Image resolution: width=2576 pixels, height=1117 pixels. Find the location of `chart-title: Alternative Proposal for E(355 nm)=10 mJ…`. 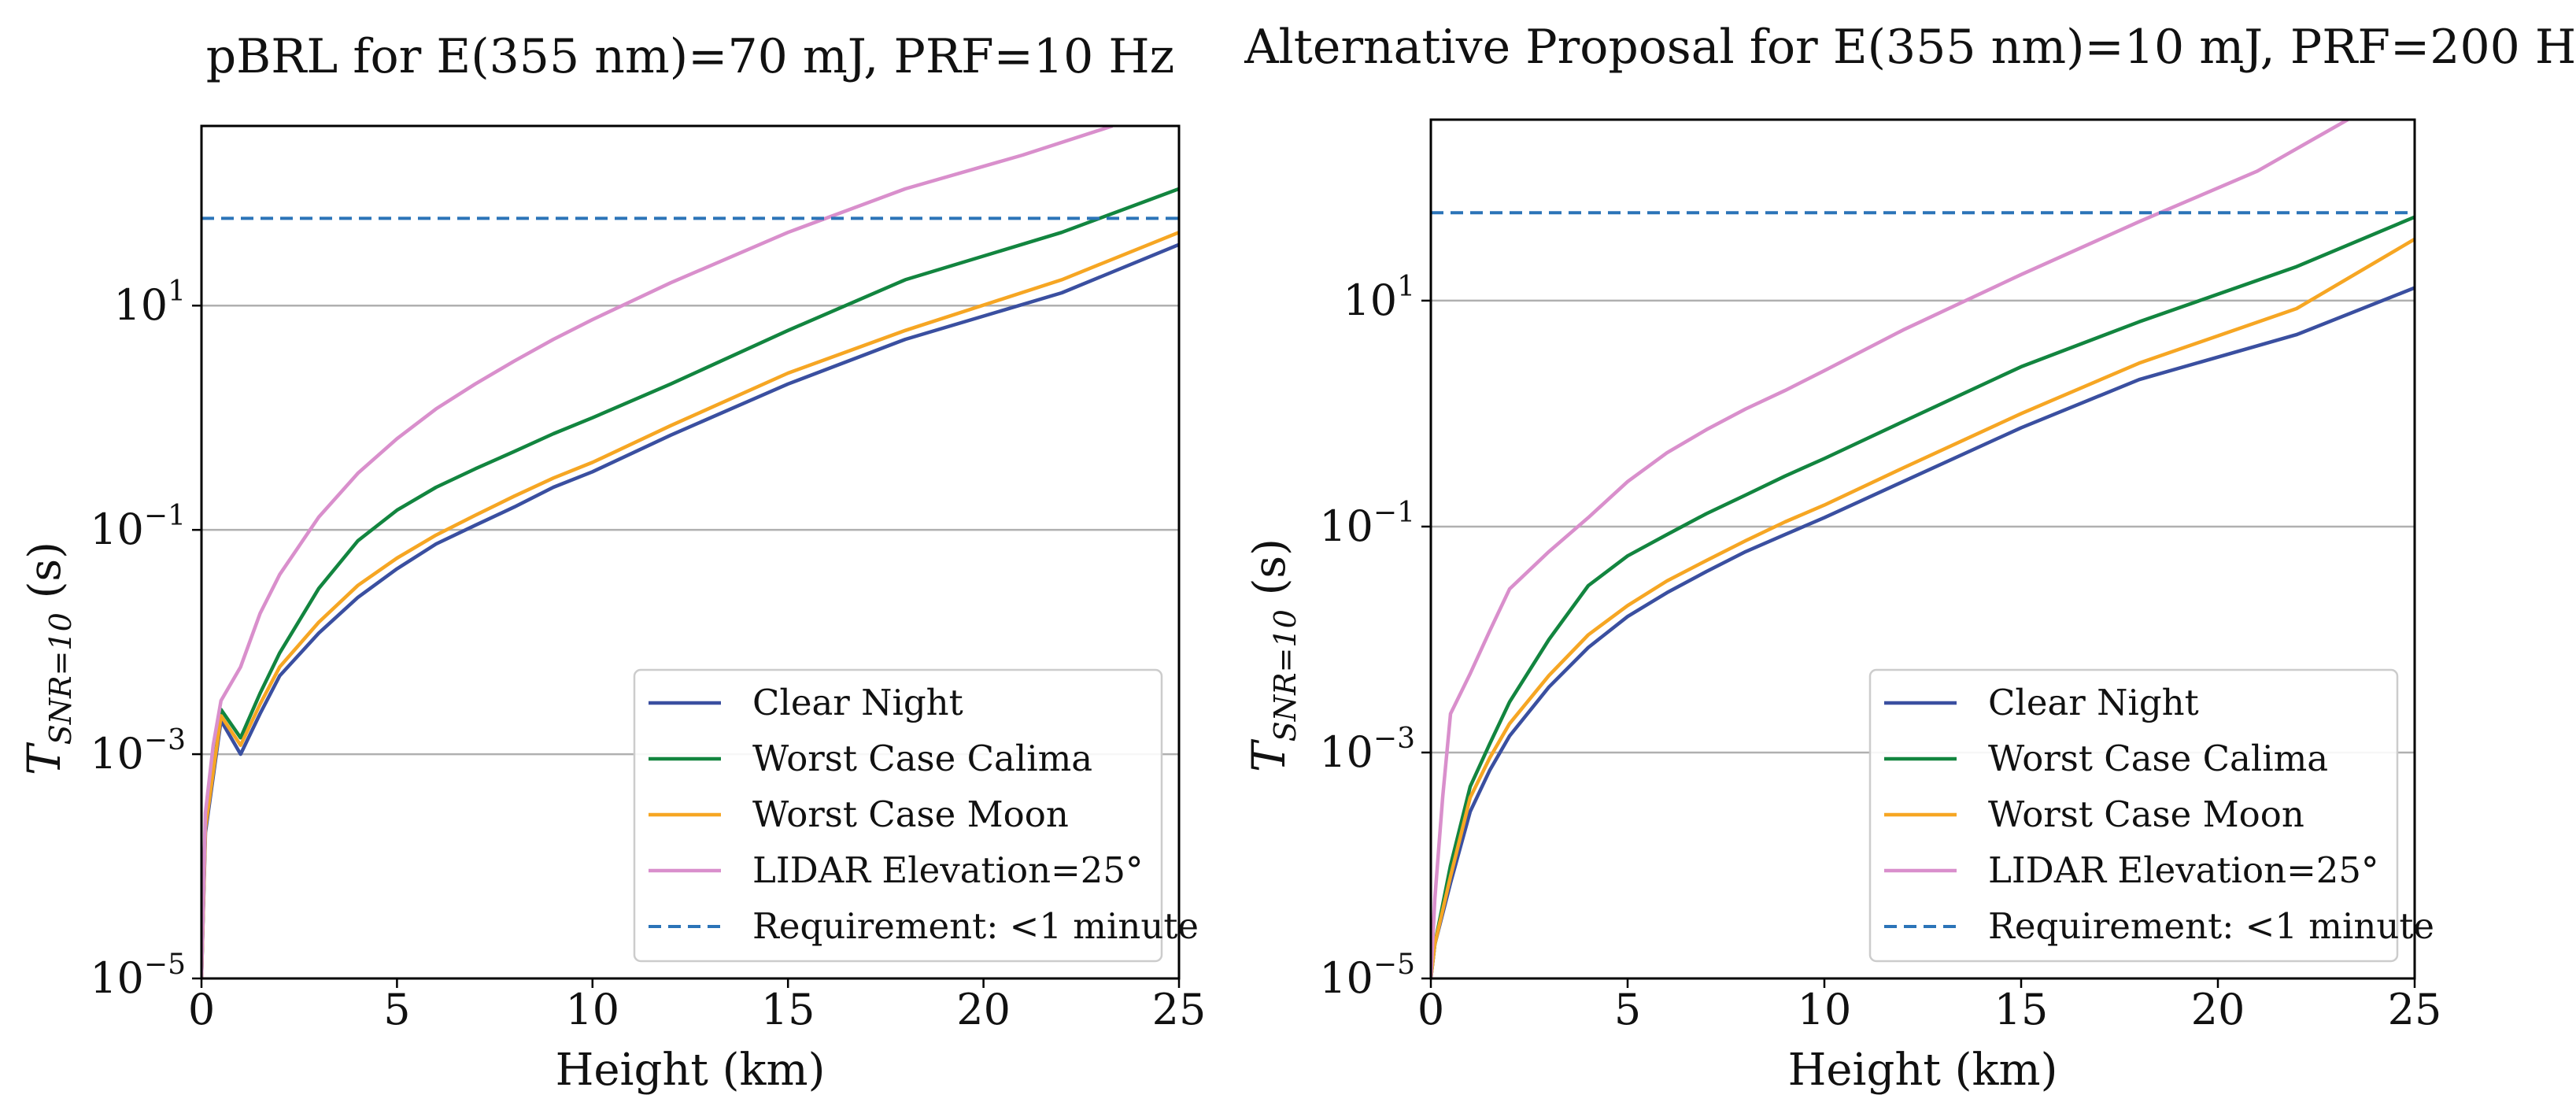

chart-title: Alternative Proposal for E(355 nm)=10 mJ… is located at coordinates (1910, 47).